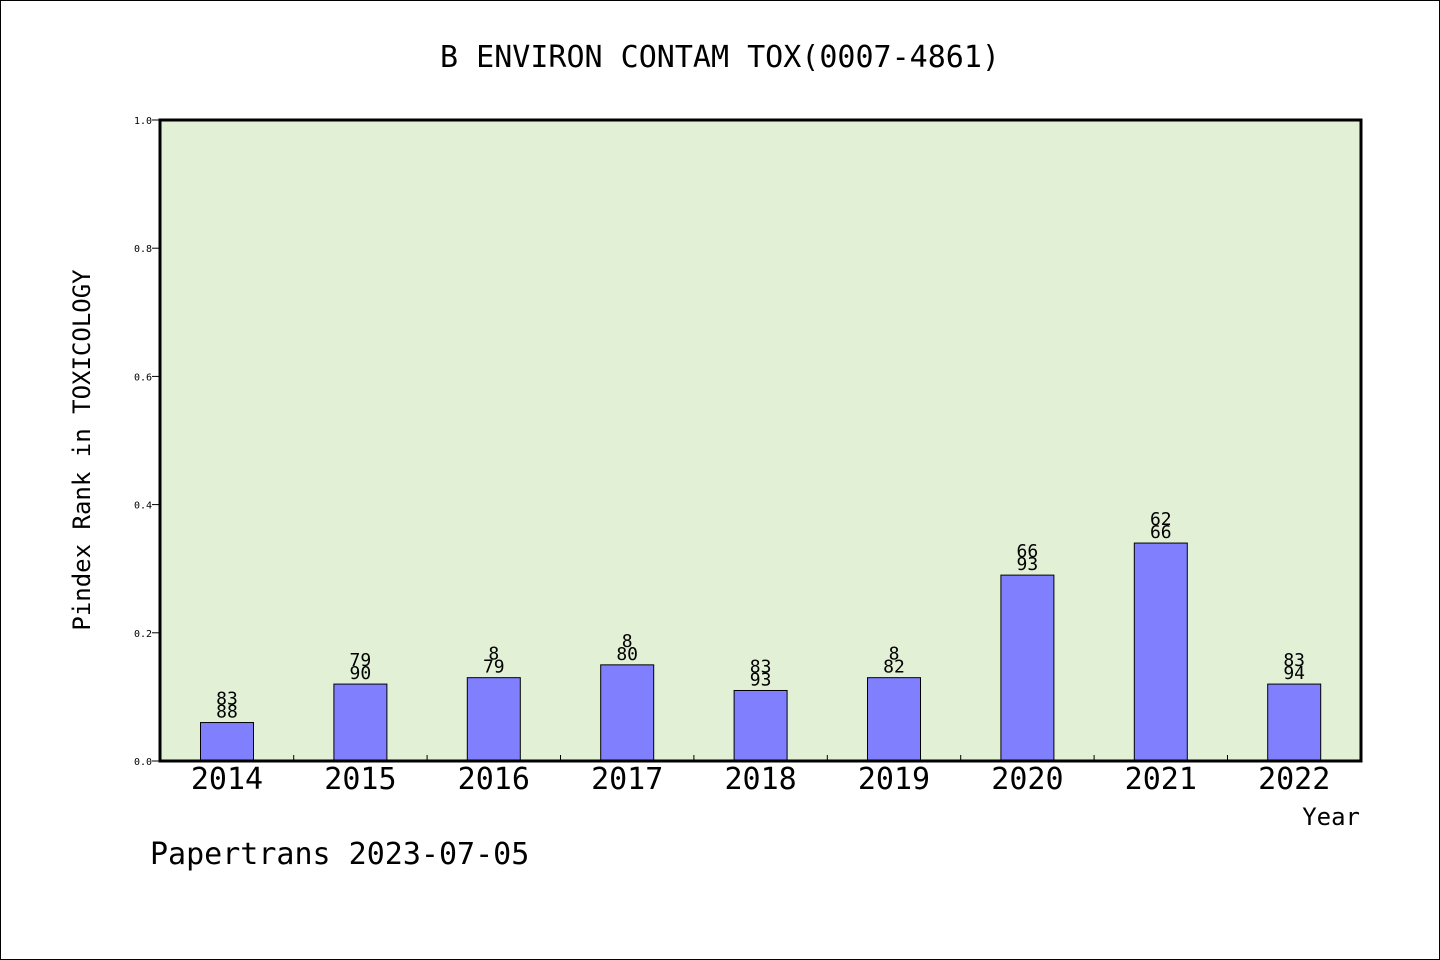 This screenshot has height=960, width=1440. I want to click on data-label-bottom: 90, so click(361, 673).